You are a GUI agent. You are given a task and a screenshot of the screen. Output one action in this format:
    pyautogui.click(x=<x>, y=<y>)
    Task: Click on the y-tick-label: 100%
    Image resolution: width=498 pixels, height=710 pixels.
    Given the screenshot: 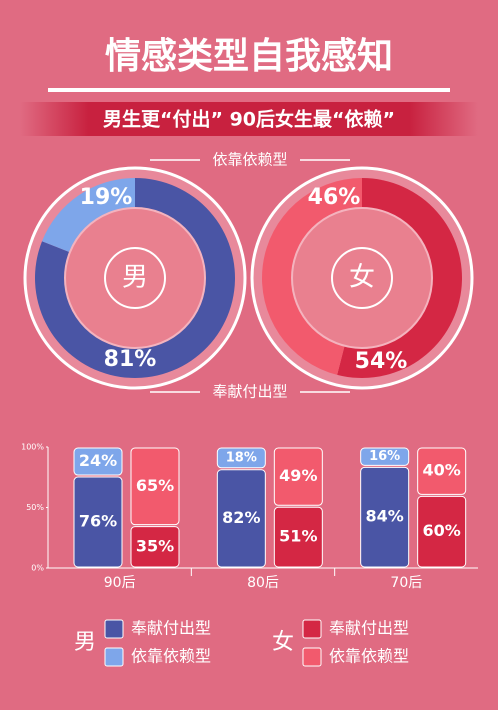 What is the action you would take?
    pyautogui.click(x=32, y=447)
    